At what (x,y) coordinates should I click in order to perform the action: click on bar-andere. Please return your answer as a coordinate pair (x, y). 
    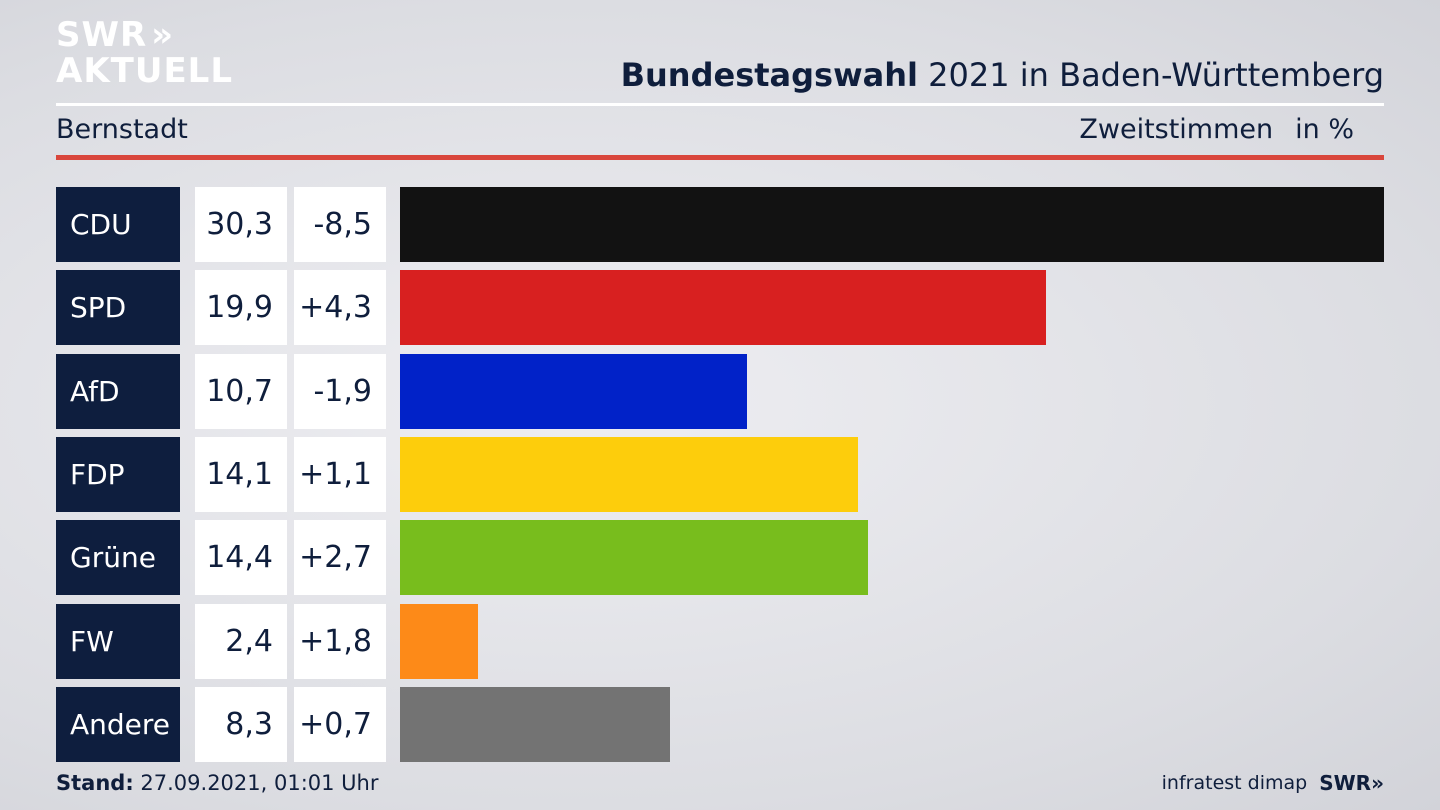
    Looking at the image, I should click on (535, 724).